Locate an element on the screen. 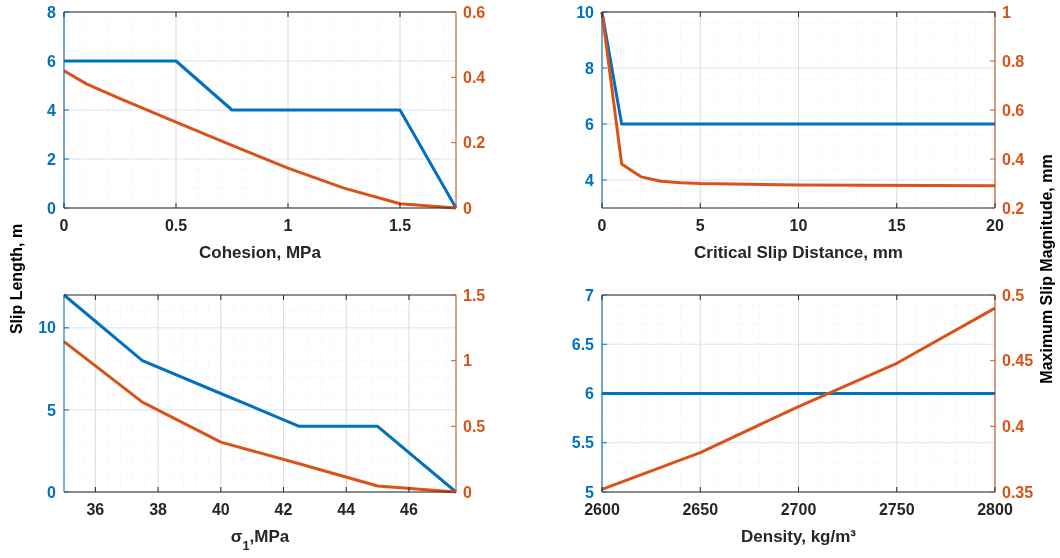  x-tick-label: 0.5 is located at coordinates (176, 225).